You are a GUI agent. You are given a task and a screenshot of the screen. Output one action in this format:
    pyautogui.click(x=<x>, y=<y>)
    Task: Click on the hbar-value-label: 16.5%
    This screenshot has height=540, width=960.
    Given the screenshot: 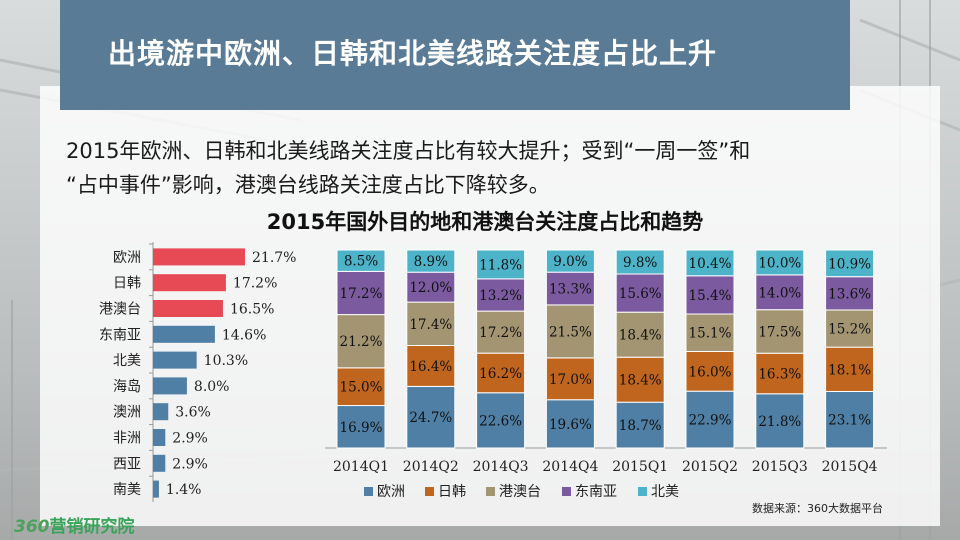 What is the action you would take?
    pyautogui.click(x=252, y=310)
    